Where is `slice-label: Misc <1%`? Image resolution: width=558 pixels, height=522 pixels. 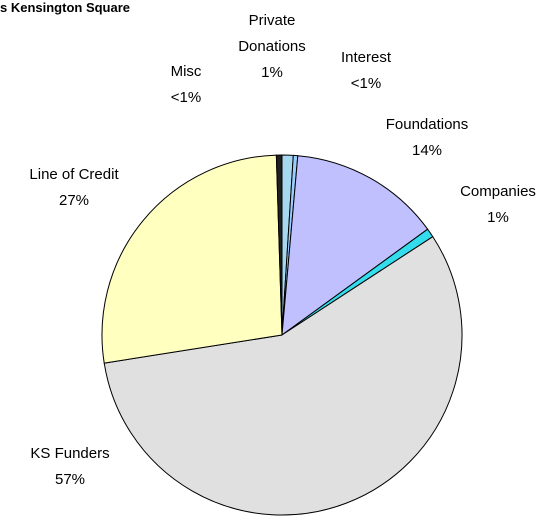
slice-label: Misc <1% is located at coordinates (186, 85).